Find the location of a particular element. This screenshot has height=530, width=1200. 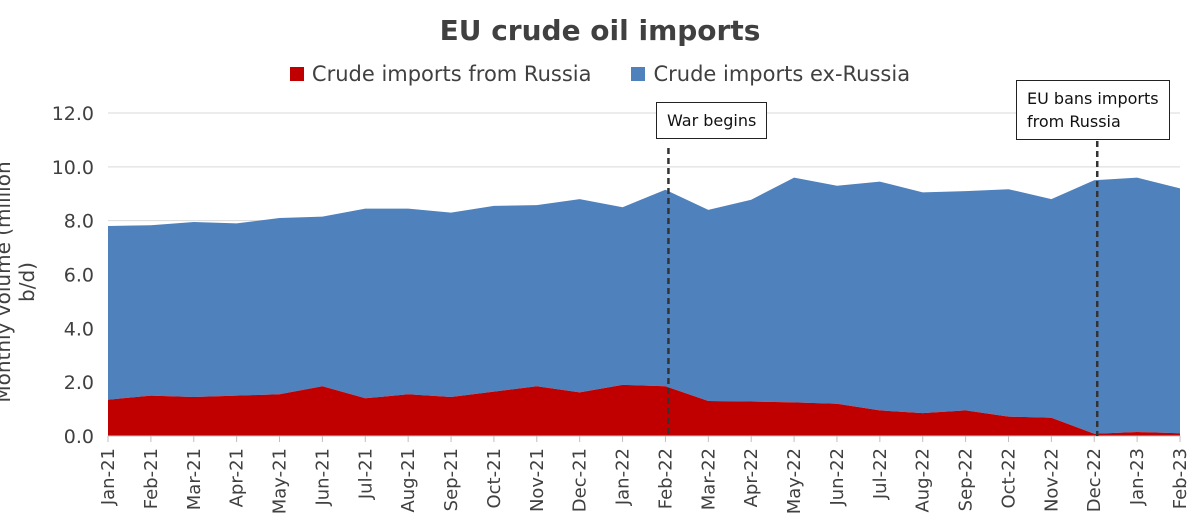

y-tick-label: 10.0 is located at coordinates (73, 168).